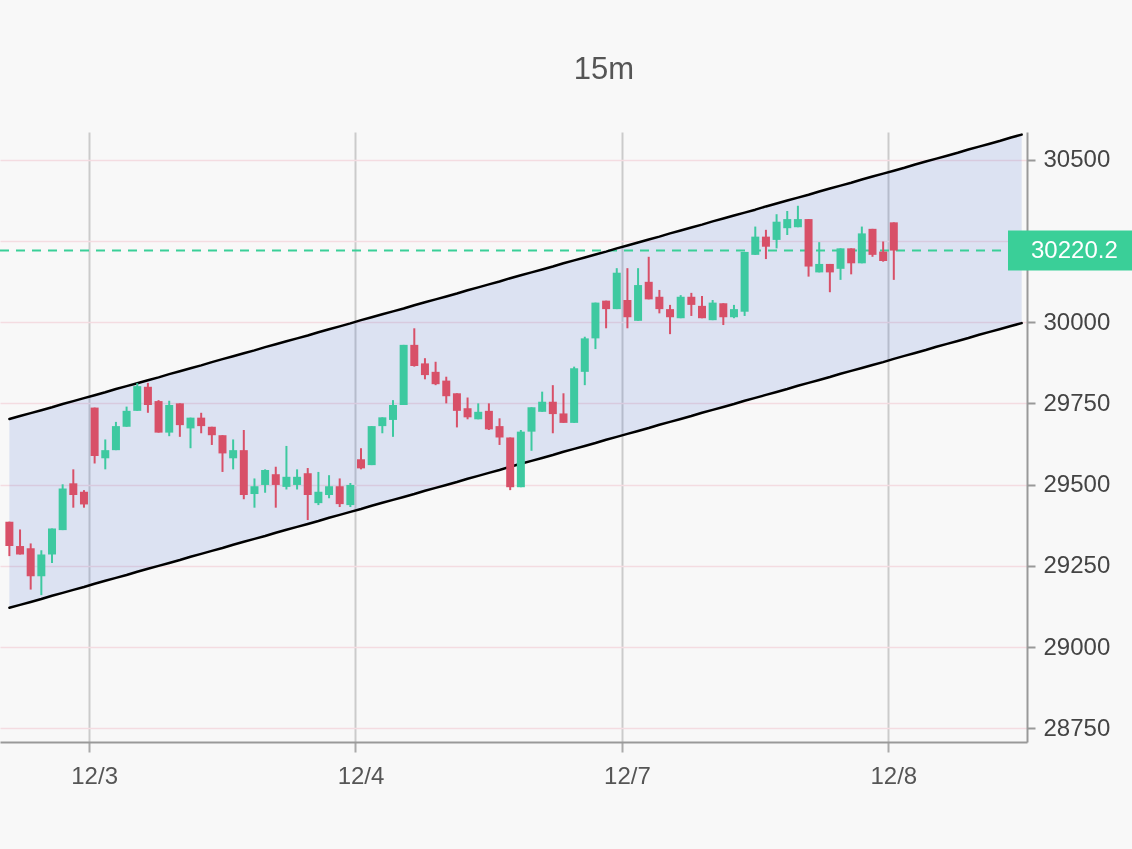 The height and width of the screenshot is (849, 1132). Describe the element at coordinates (1077, 484) in the screenshot. I see `y-tick-label: 29500` at that location.